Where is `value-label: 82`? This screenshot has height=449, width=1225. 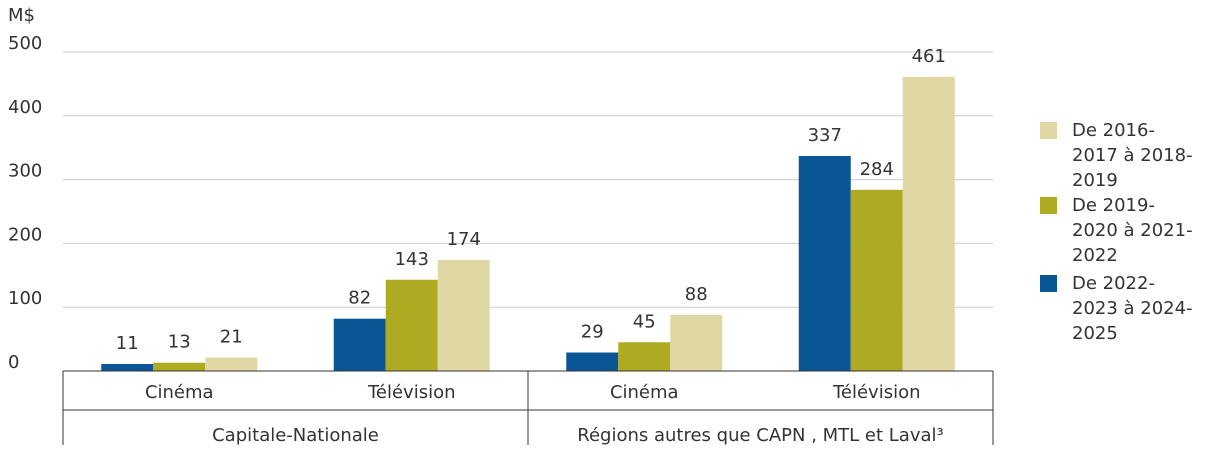
value-label: 82 is located at coordinates (359, 298).